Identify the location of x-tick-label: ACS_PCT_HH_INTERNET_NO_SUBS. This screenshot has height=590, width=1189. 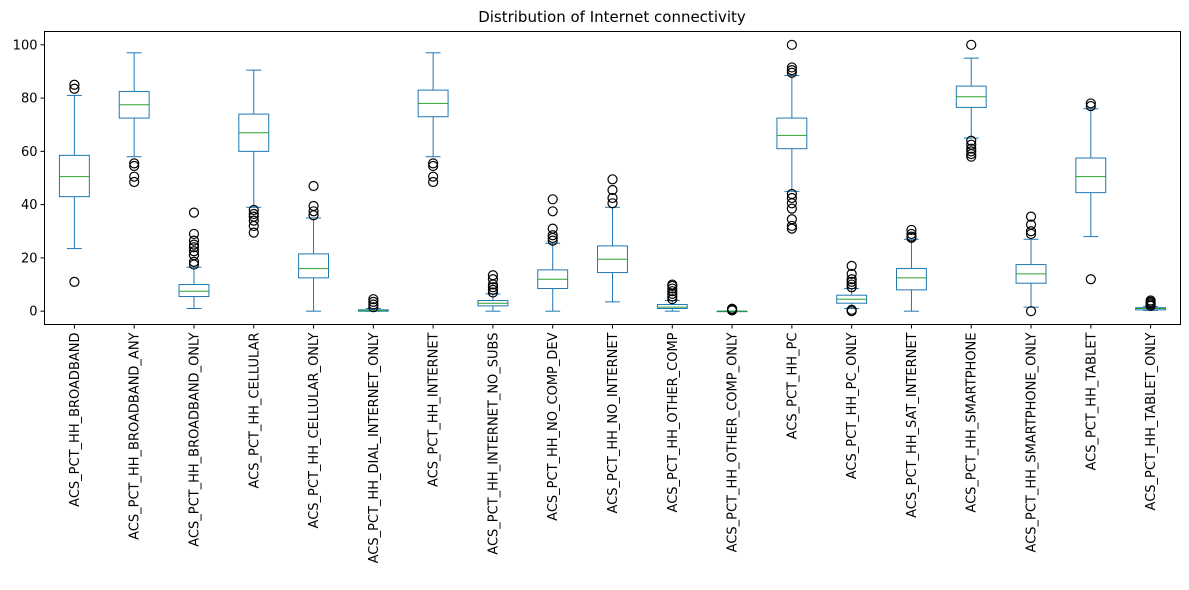
(493, 444).